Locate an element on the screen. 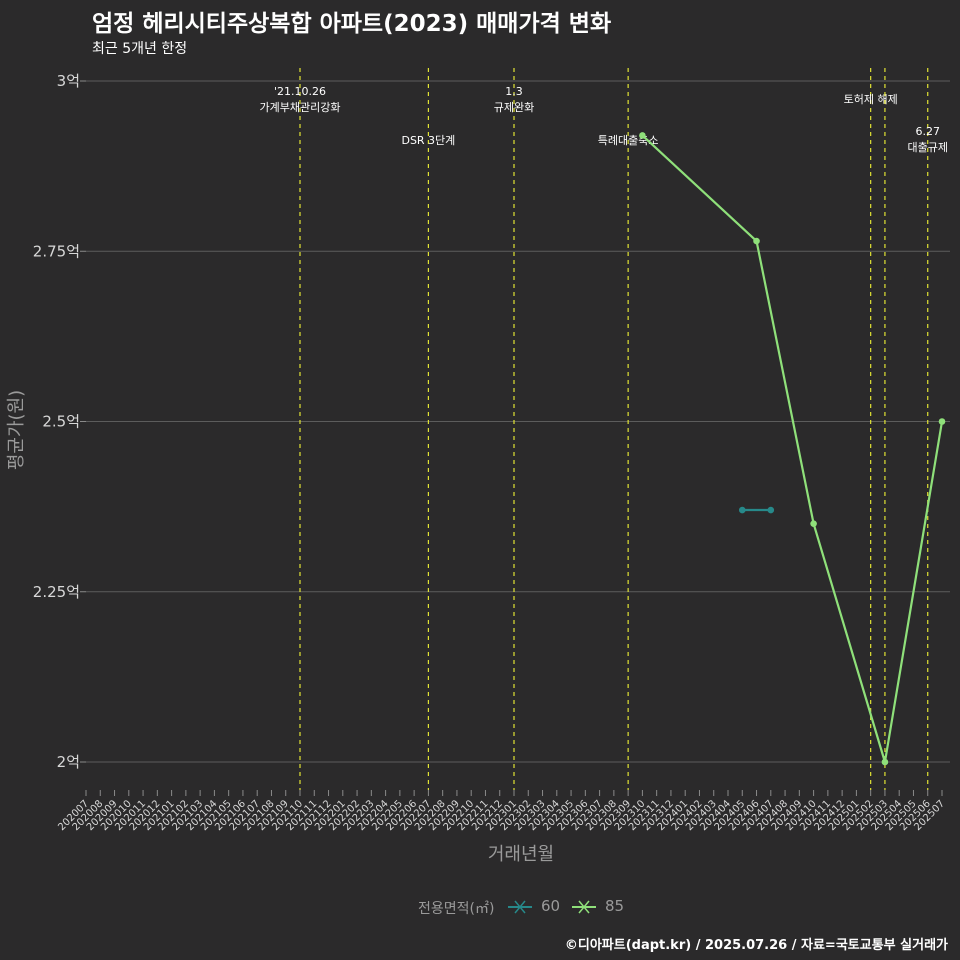 The height and width of the screenshot is (960, 960). y-tick-label: 2.75억 is located at coordinates (56, 251).